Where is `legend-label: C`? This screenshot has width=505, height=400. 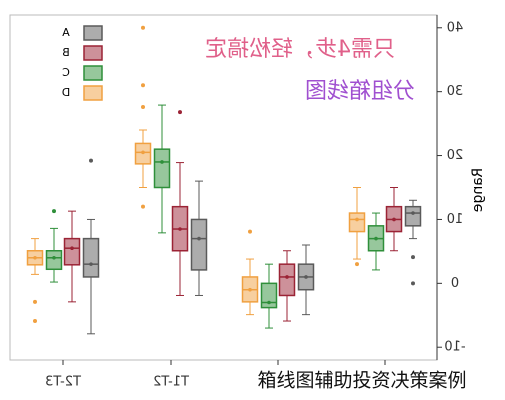 legend-label: C is located at coordinates (66, 72).